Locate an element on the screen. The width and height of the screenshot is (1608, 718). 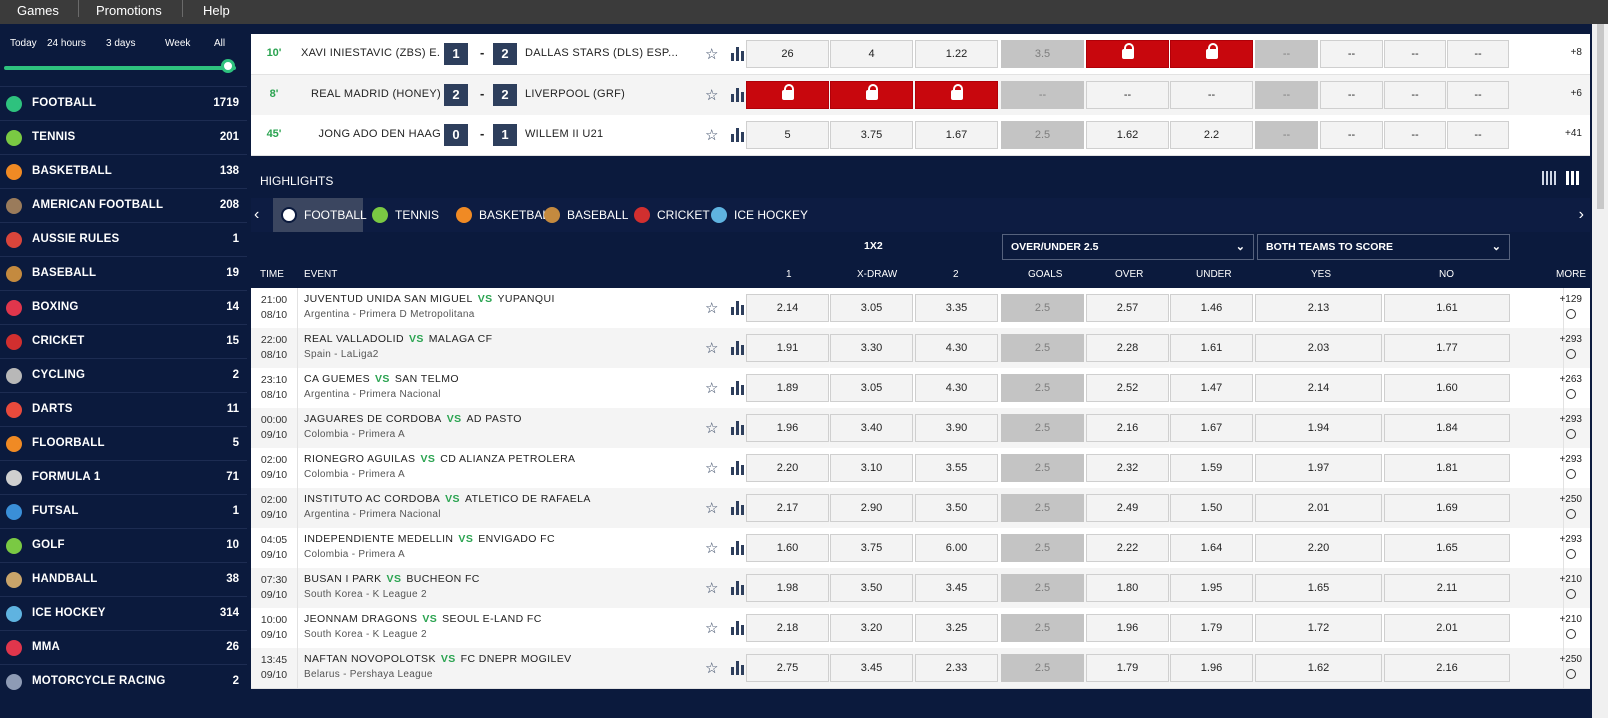
event-matchup: REAL VALLADOLID VS MALAGA CF is located at coordinates (398, 339).